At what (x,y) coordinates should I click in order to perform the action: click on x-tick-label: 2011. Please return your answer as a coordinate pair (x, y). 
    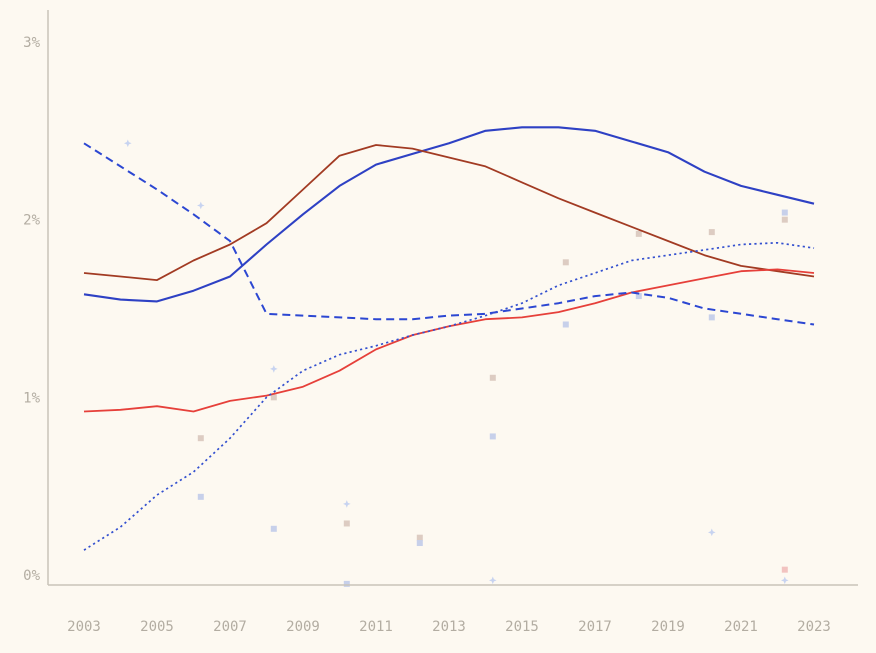
    Looking at the image, I should click on (376, 627).